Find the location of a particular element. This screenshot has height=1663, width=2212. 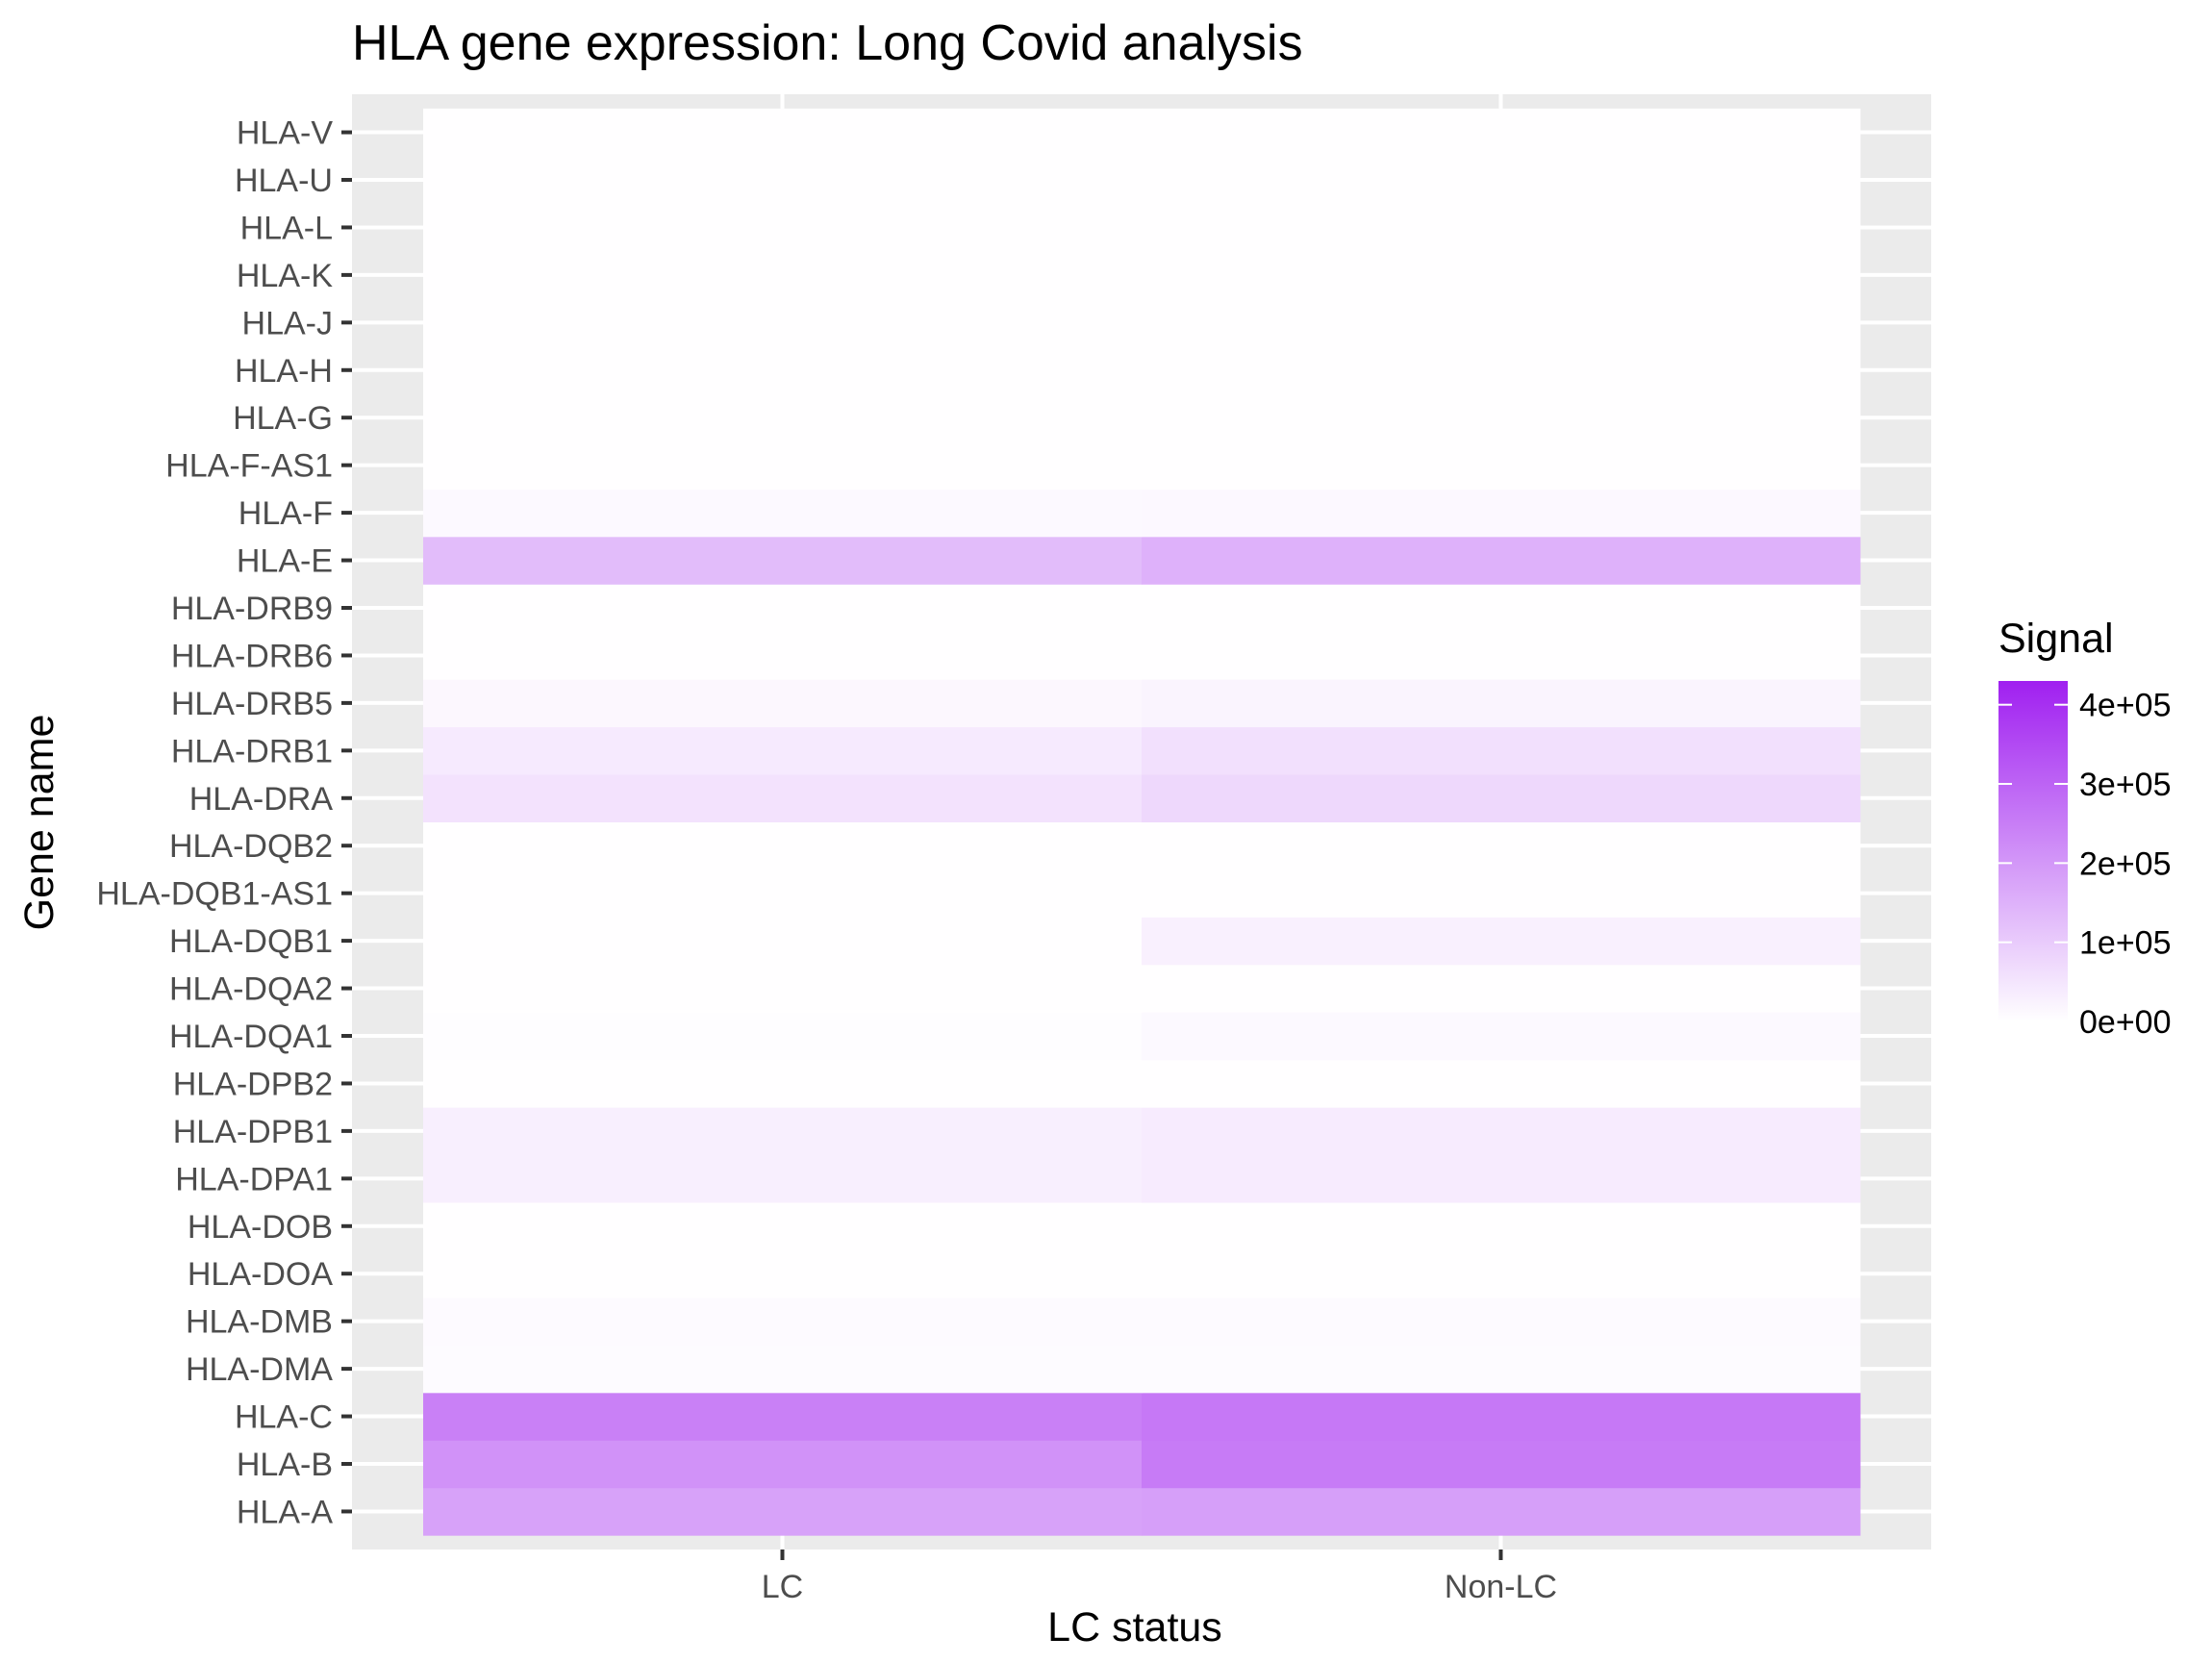

y-tick-label: HLA-DQB2 is located at coordinates (251, 847).